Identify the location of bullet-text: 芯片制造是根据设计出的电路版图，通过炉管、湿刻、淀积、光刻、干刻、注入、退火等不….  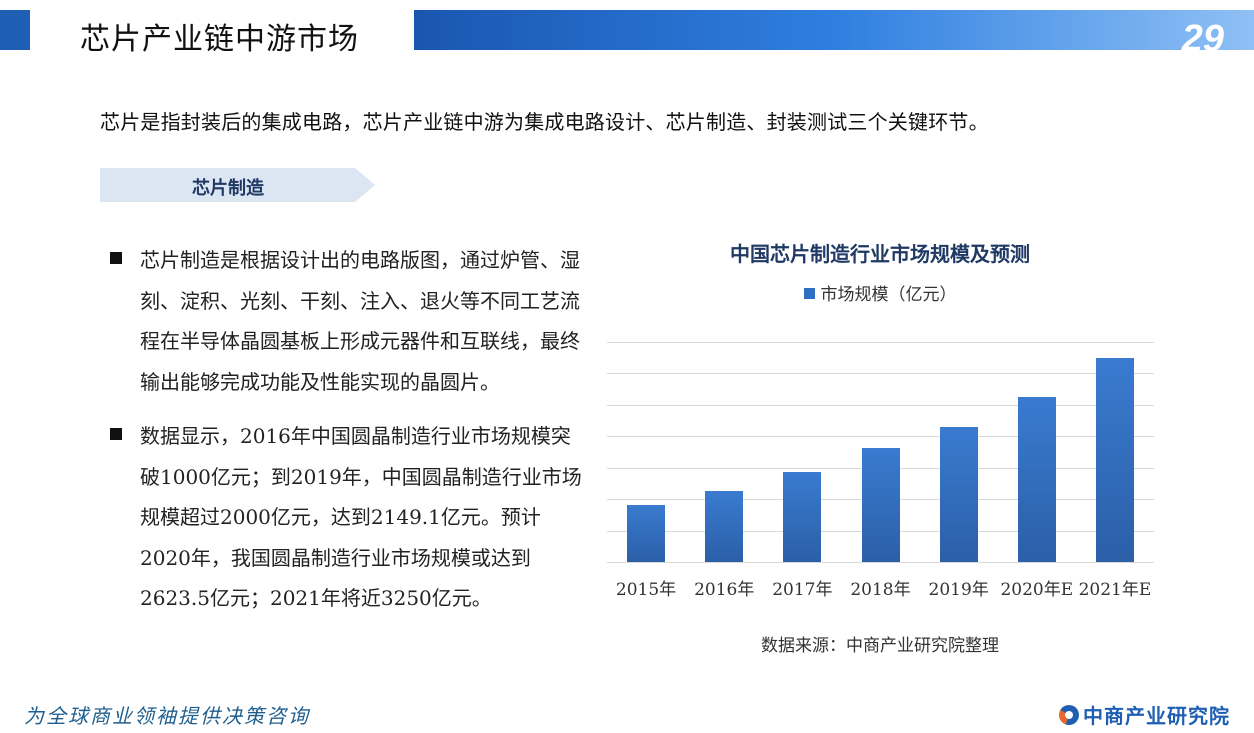
(360, 321).